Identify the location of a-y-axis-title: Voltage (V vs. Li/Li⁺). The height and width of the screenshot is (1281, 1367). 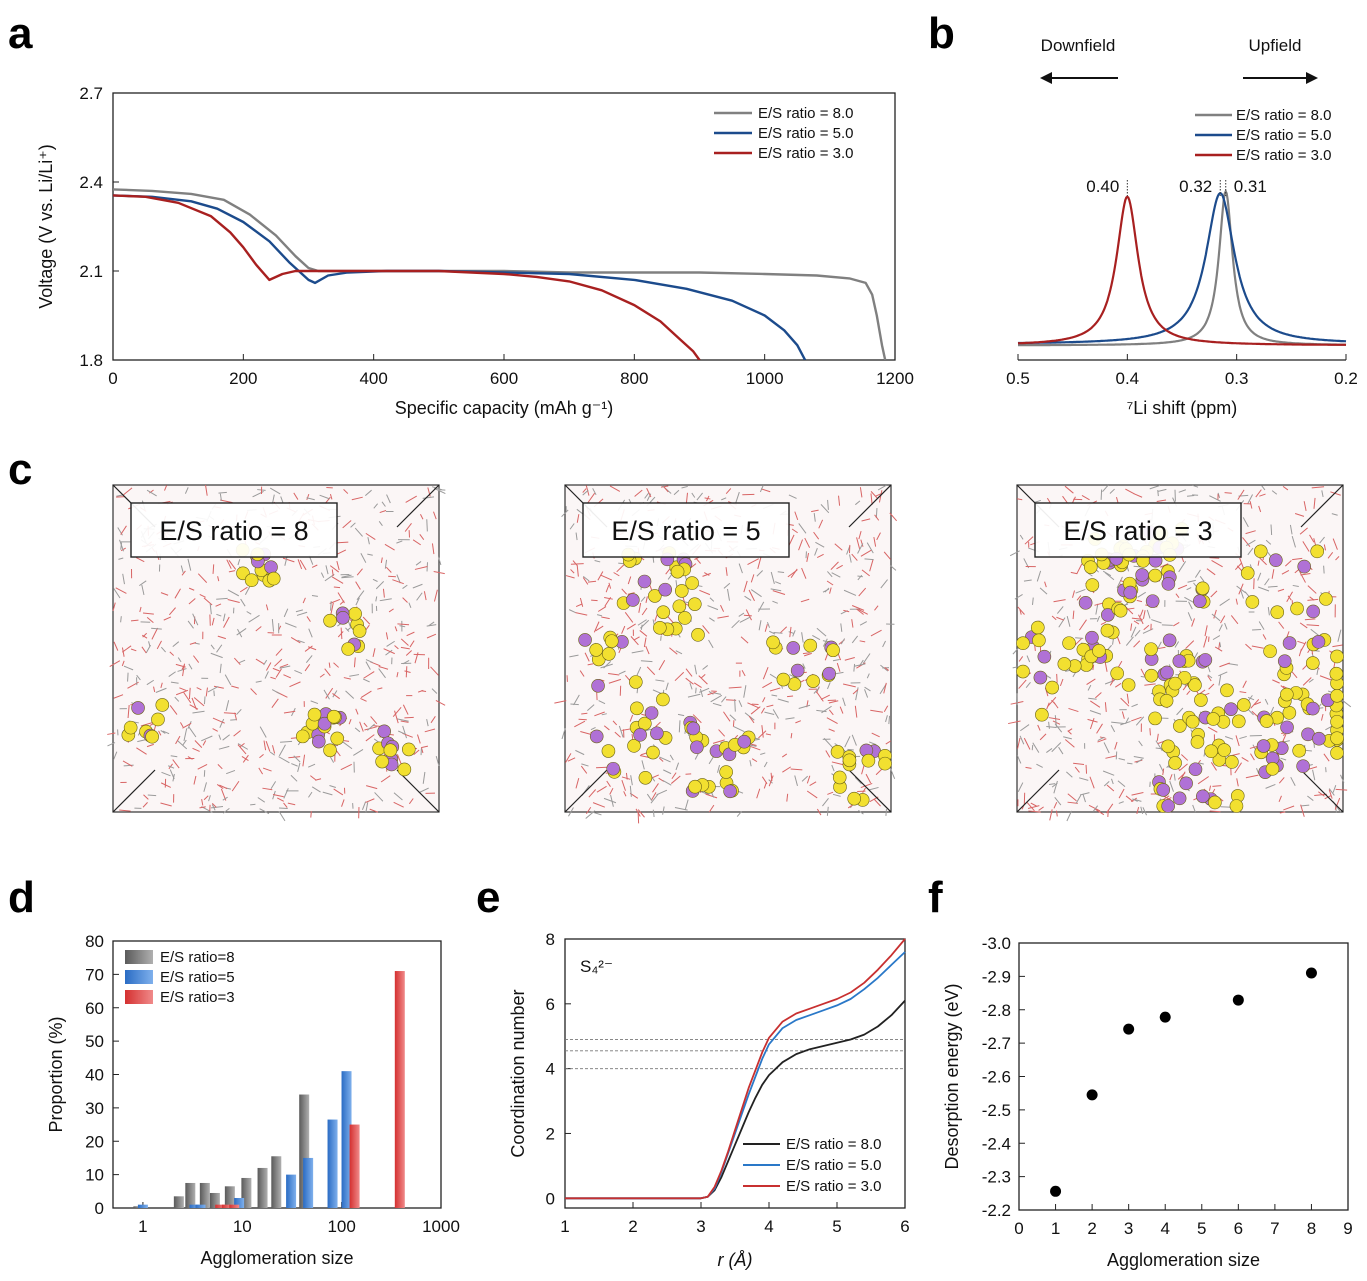
(46, 226).